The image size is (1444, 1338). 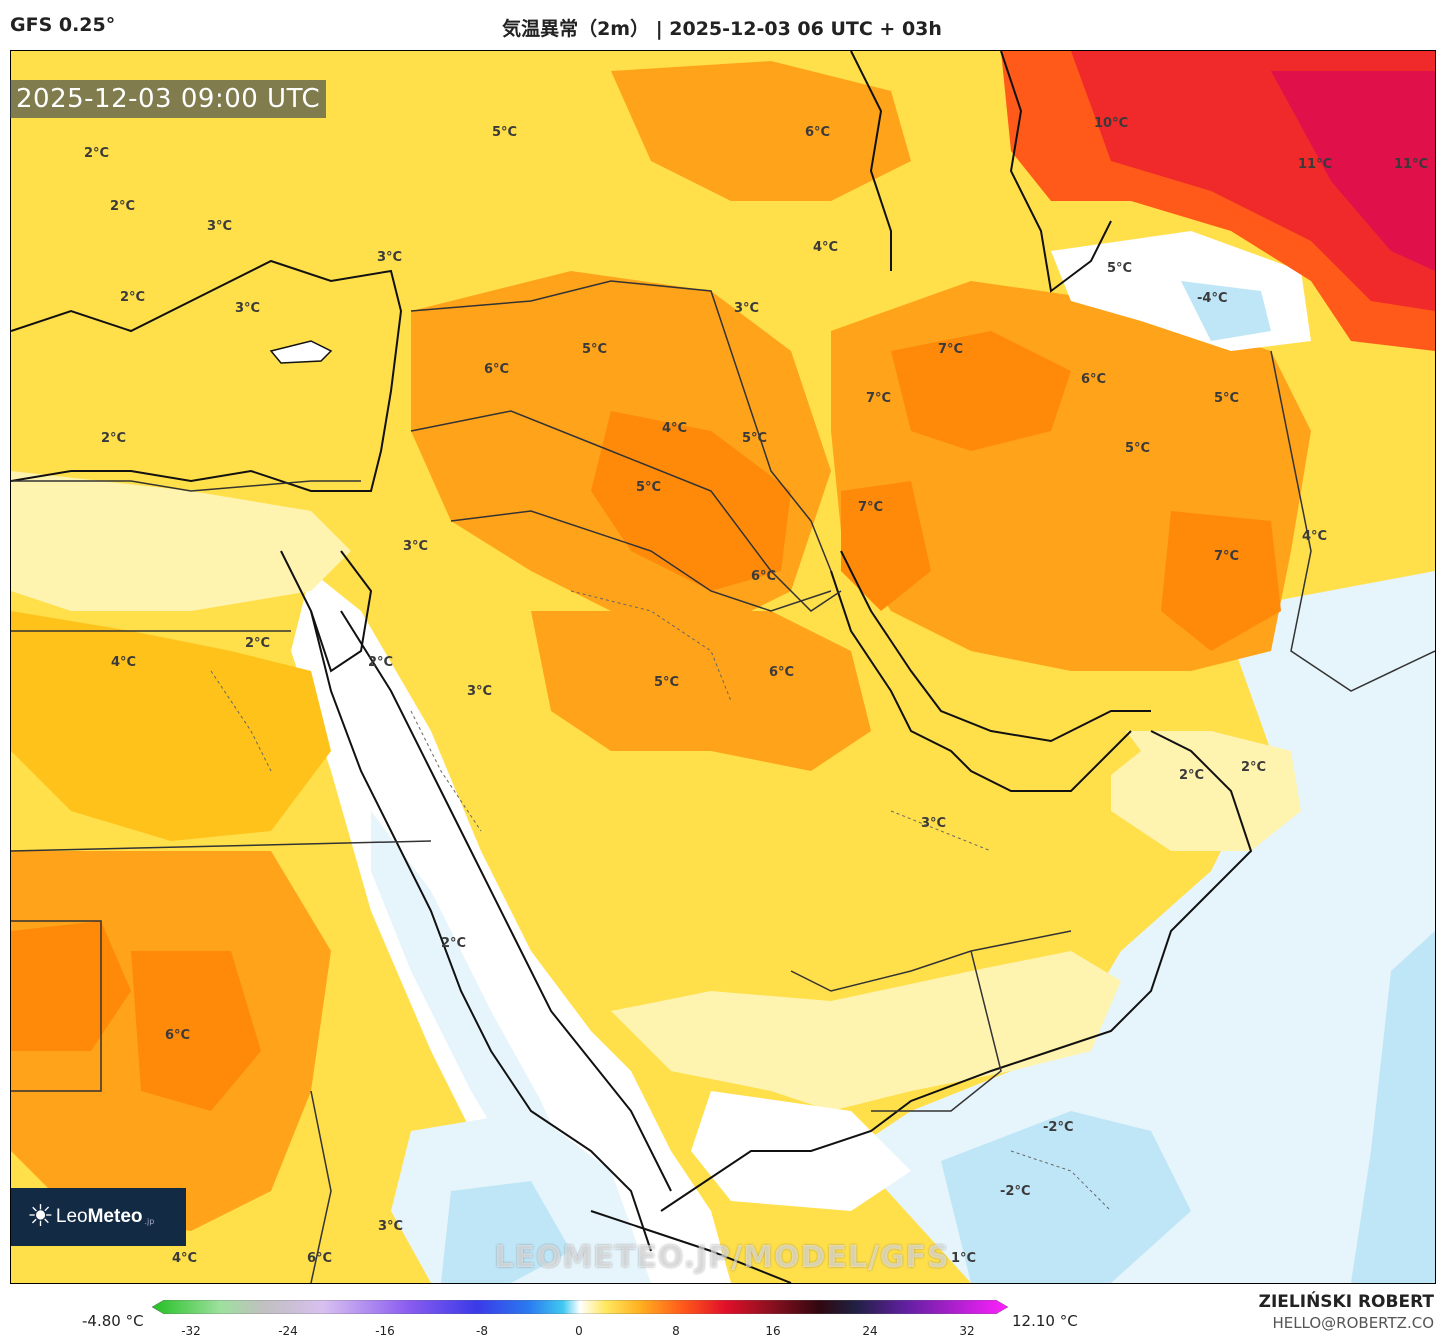 What do you see at coordinates (1353, 171) in the screenshot?
I see `hottest-central-asia` at bounding box center [1353, 171].